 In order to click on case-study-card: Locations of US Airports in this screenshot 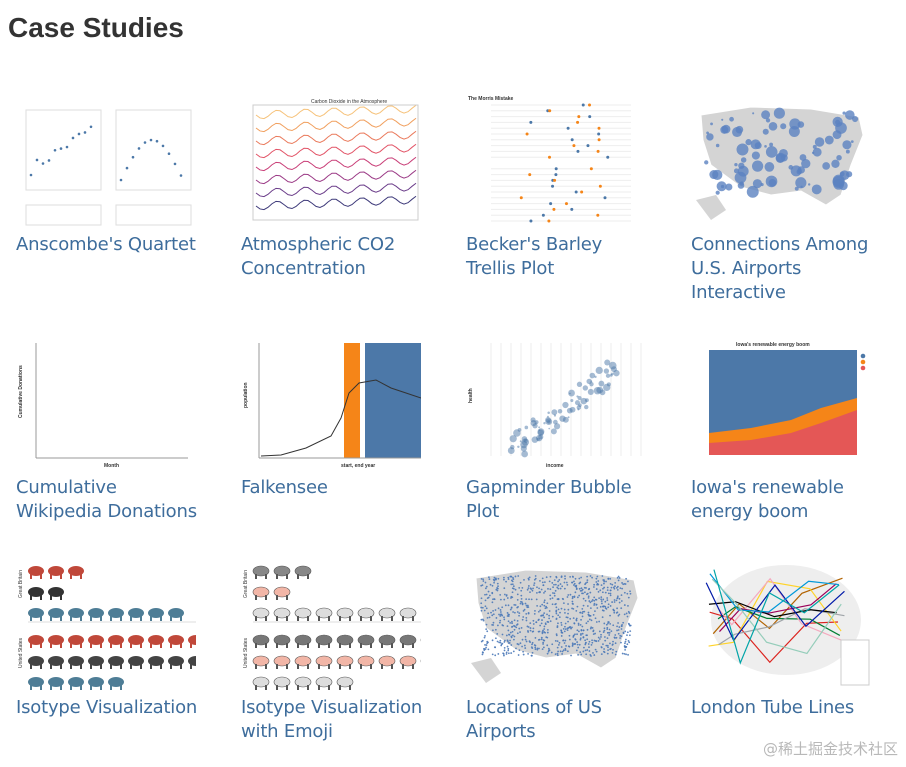, I will do `click(566, 651)`.